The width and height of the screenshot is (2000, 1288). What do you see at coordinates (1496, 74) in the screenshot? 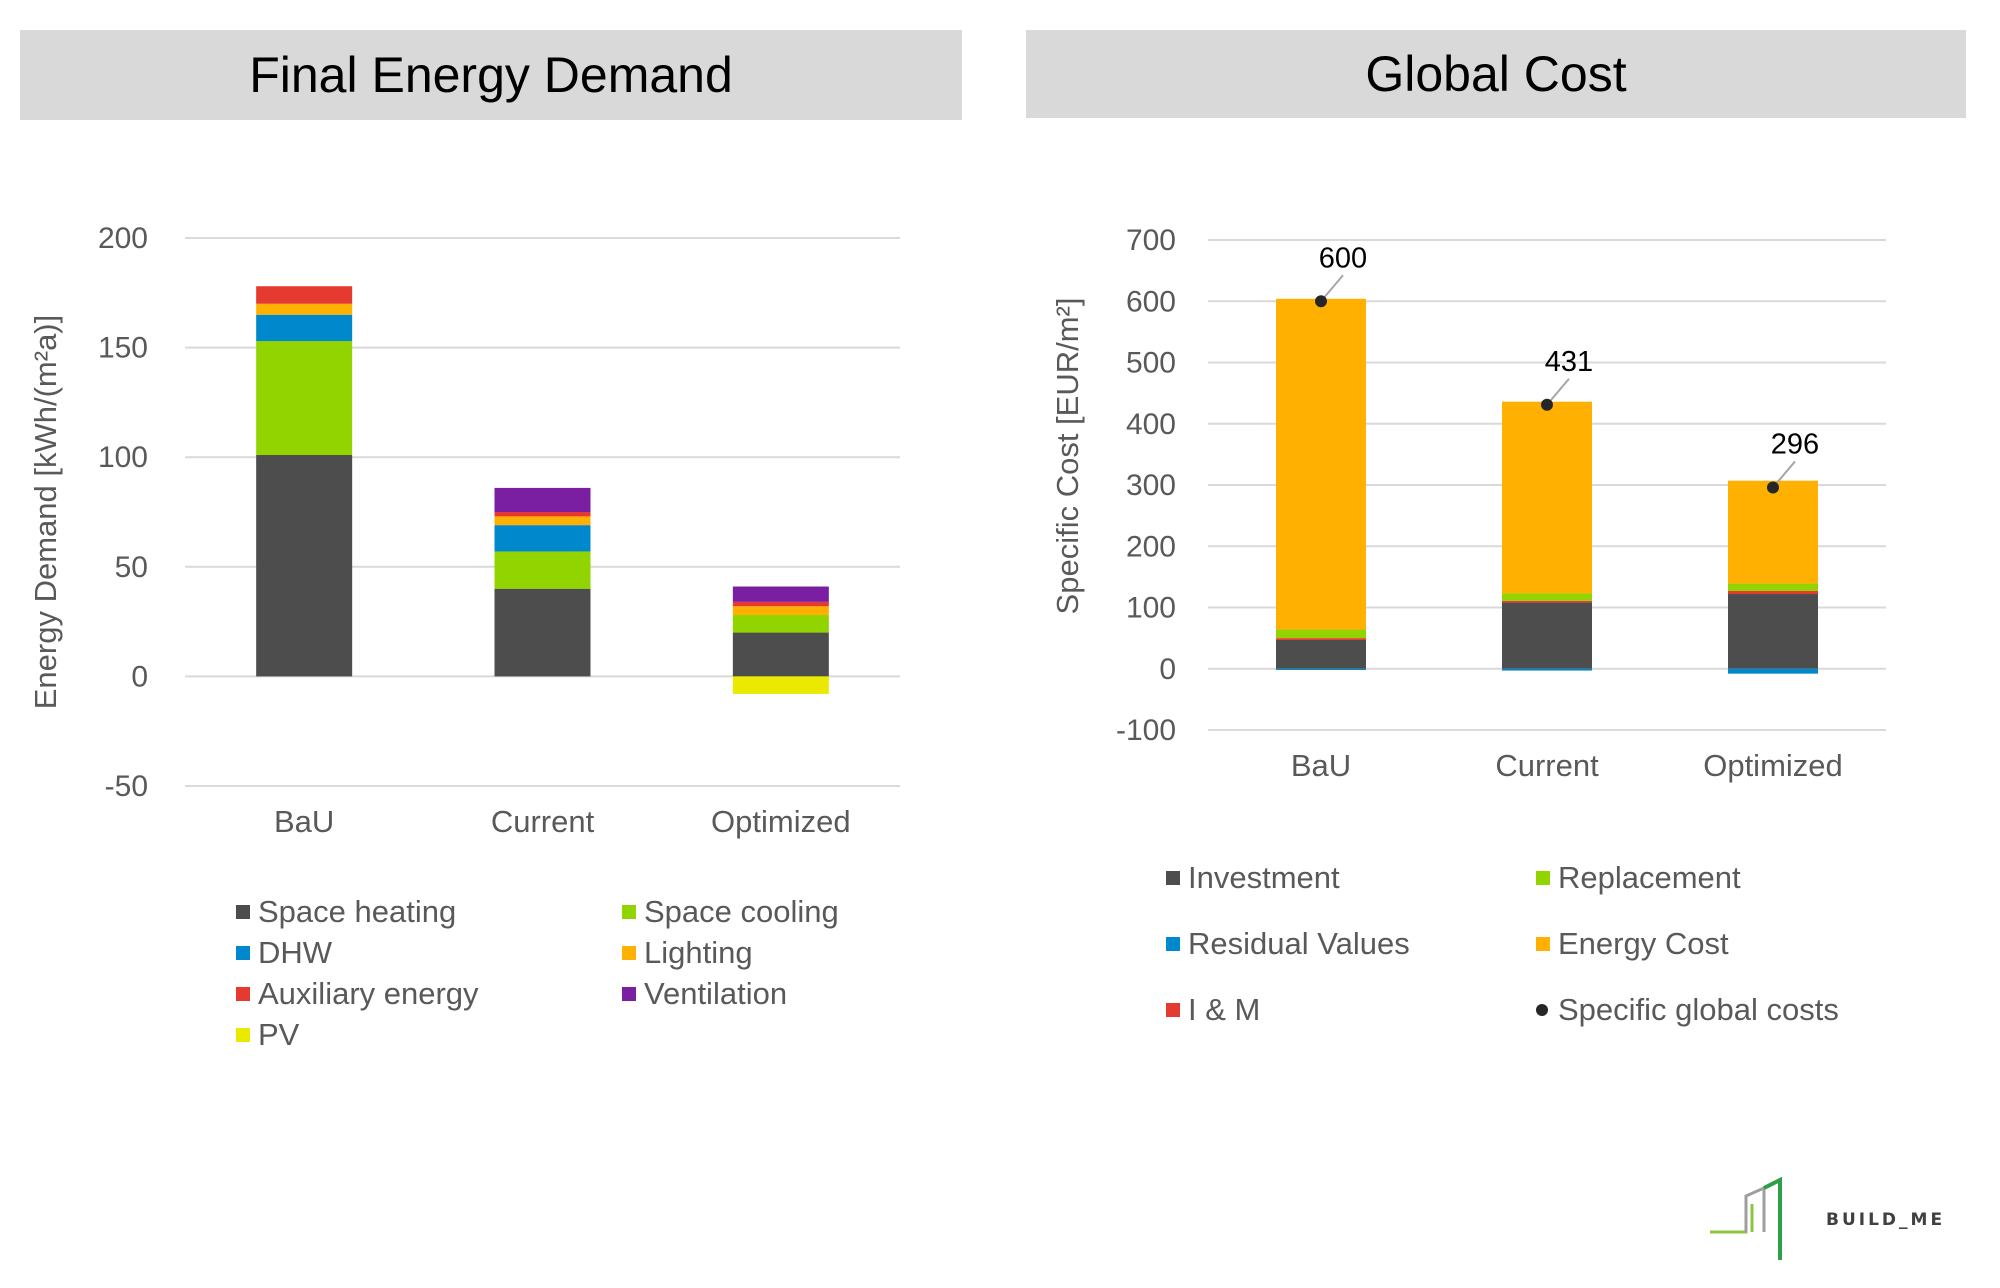
I see `right-chart-title: Global Cost` at bounding box center [1496, 74].